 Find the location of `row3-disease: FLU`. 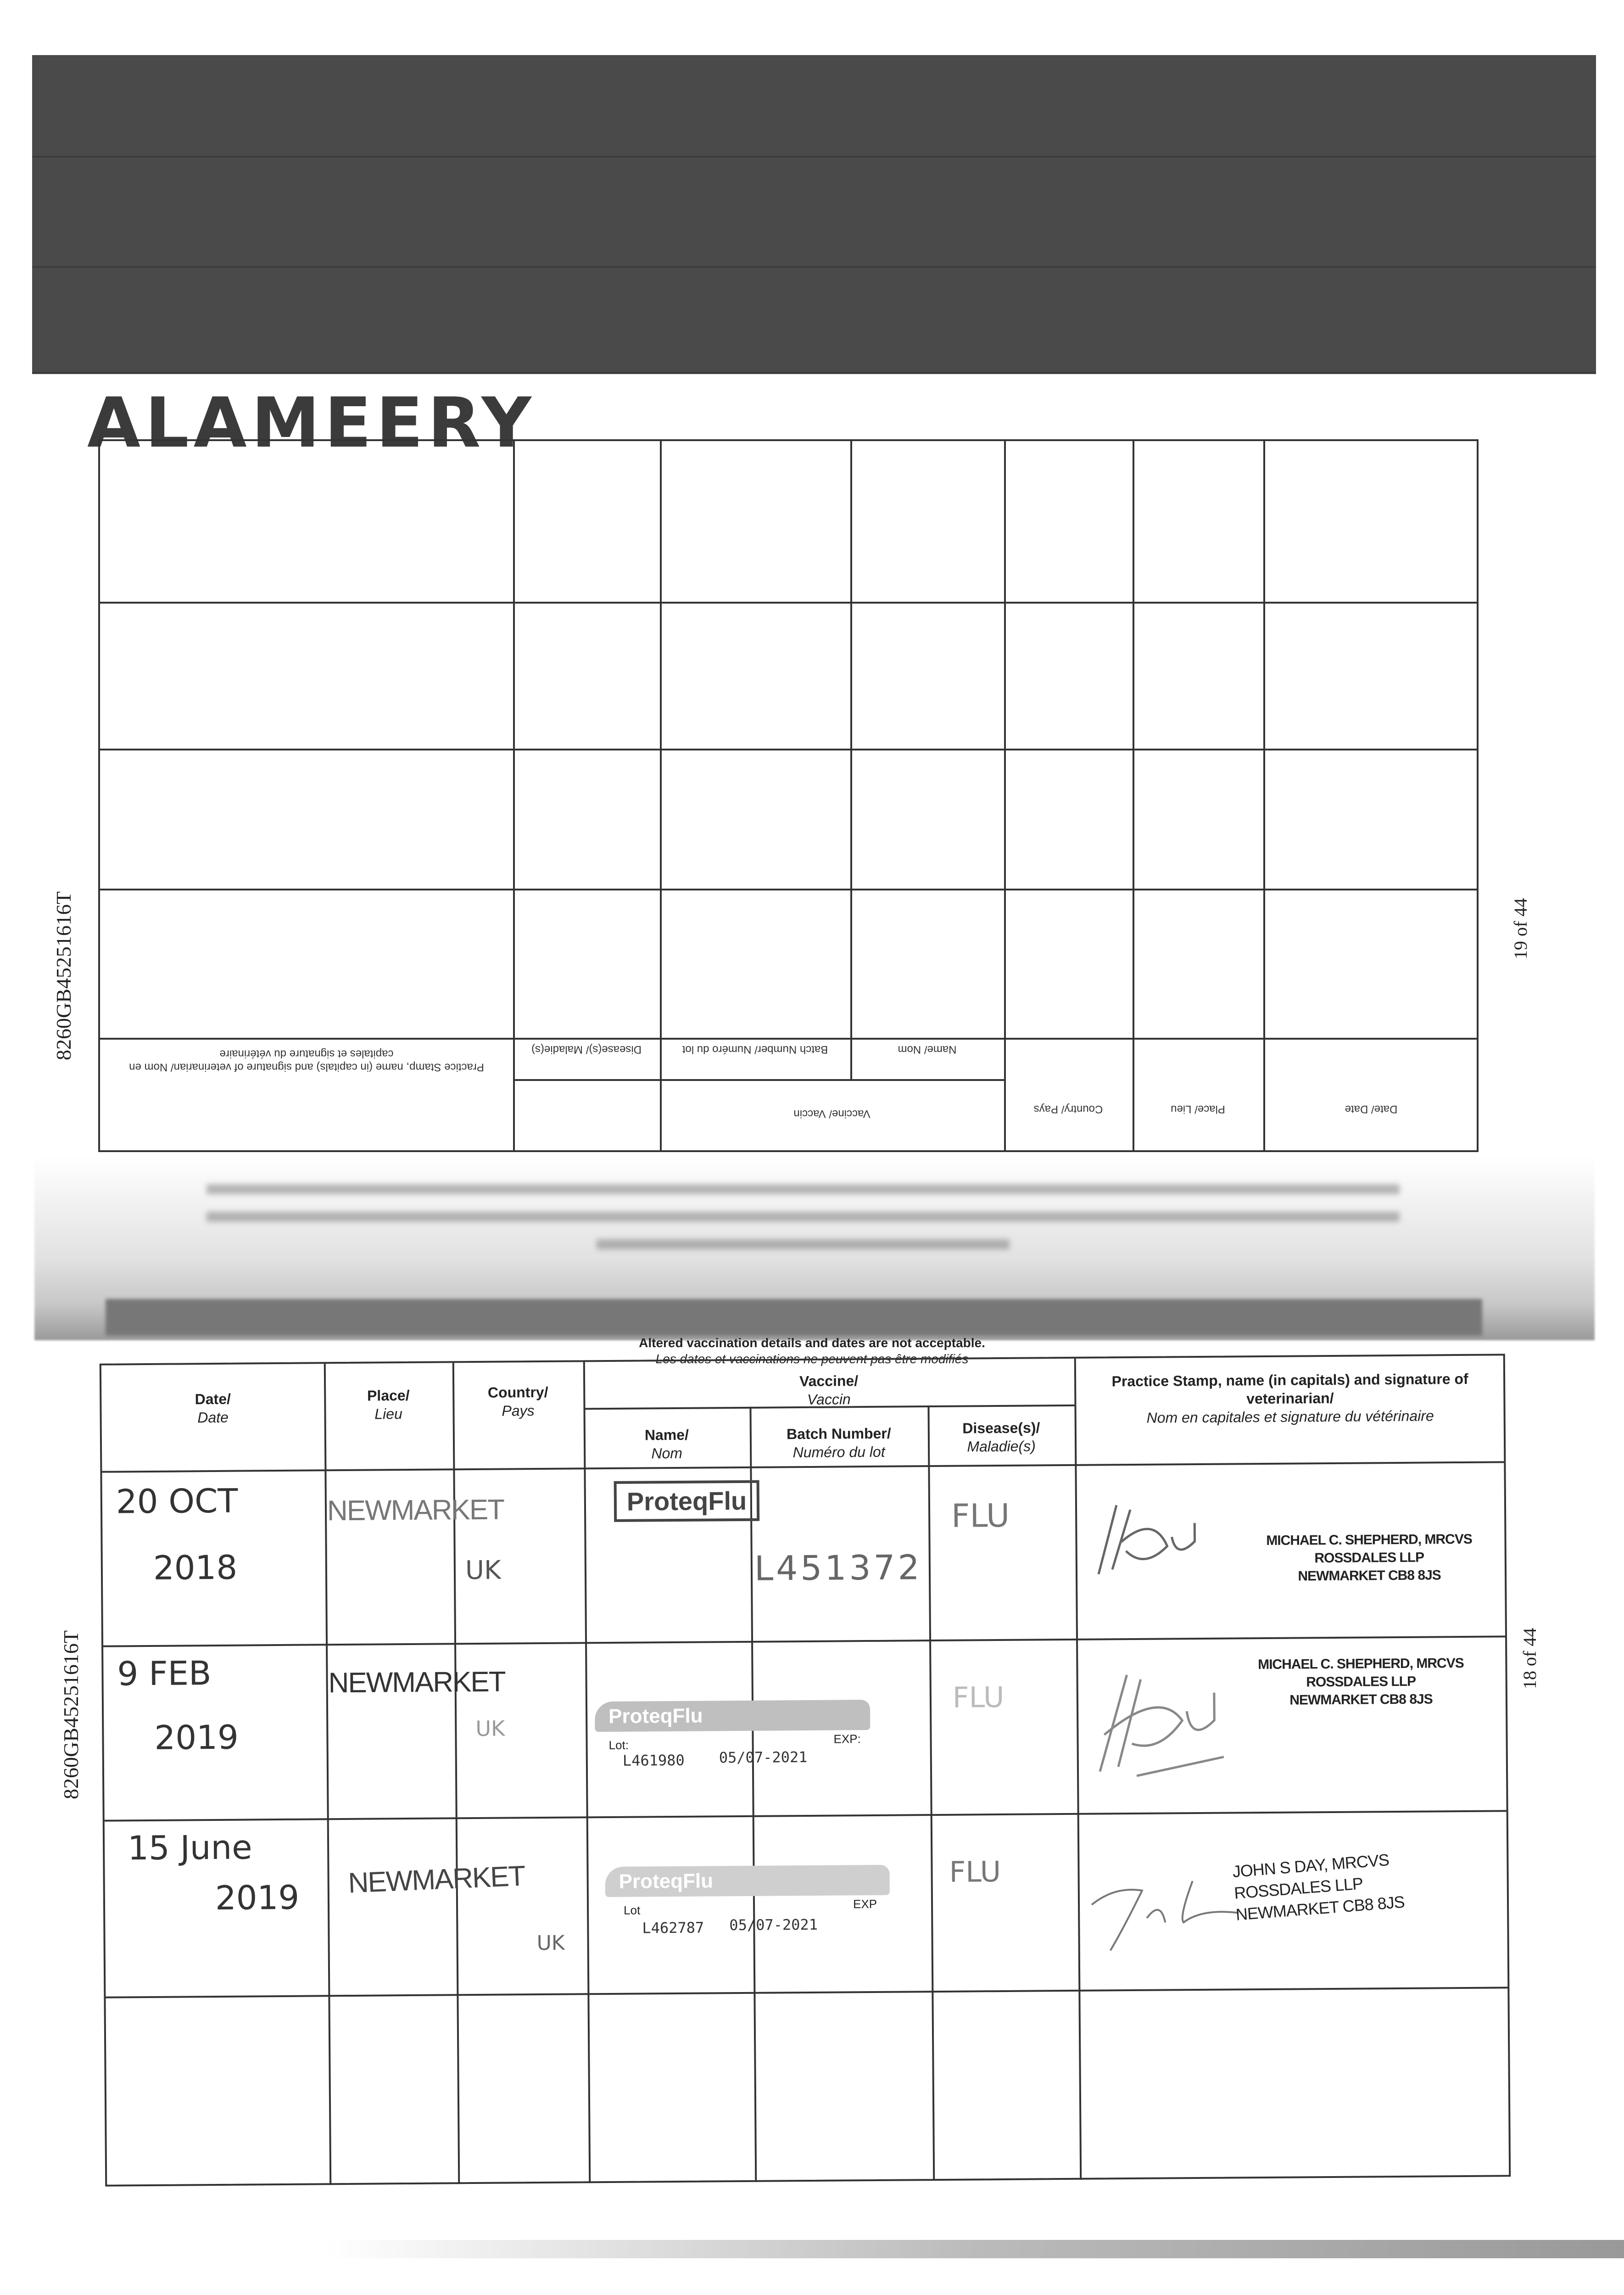

row3-disease: FLU is located at coordinates (975, 1872).